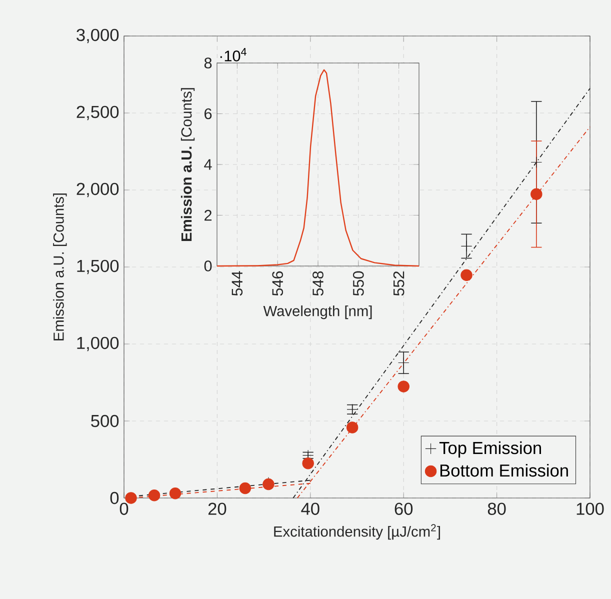  What do you see at coordinates (310, 508) in the screenshot?
I see `x-tick-label: 40` at bounding box center [310, 508].